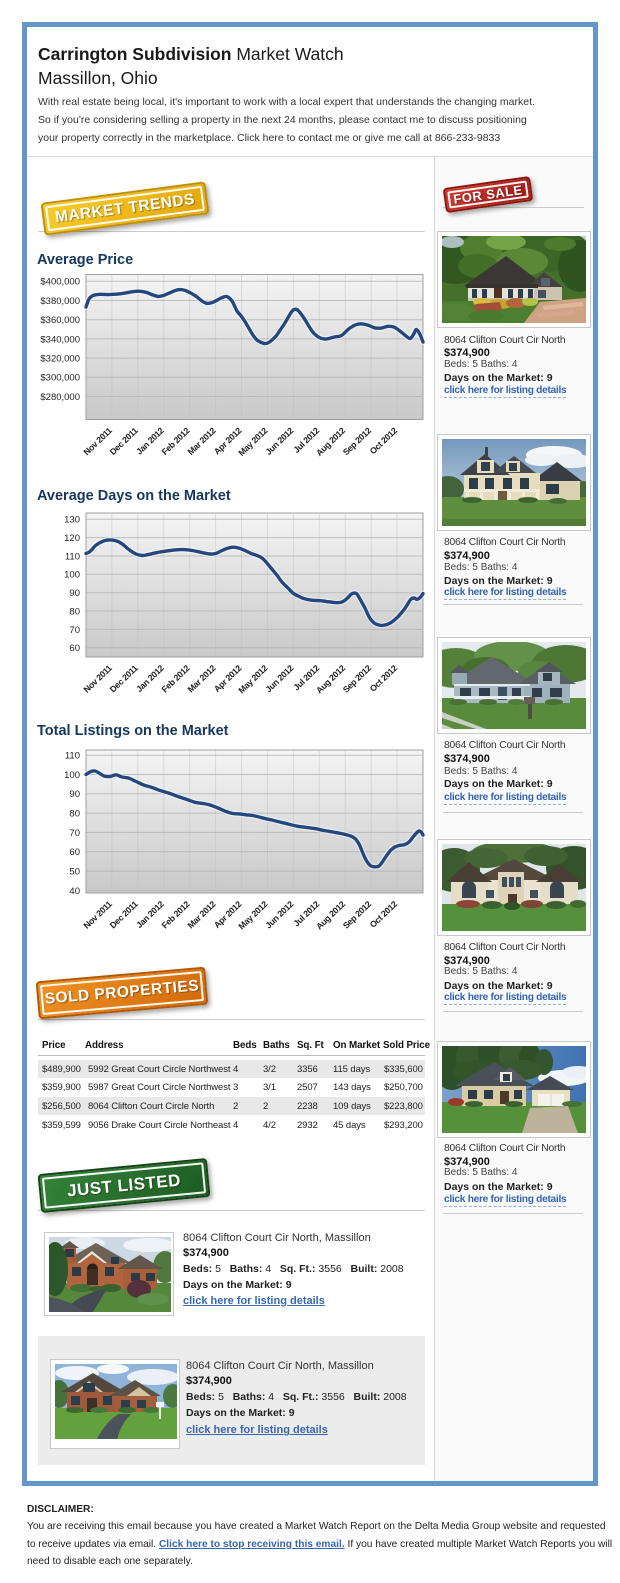 Image resolution: width=620 pixels, height=1583 pixels. Describe the element at coordinates (60, 282) in the screenshot. I see `svg-text: $400,000` at that location.